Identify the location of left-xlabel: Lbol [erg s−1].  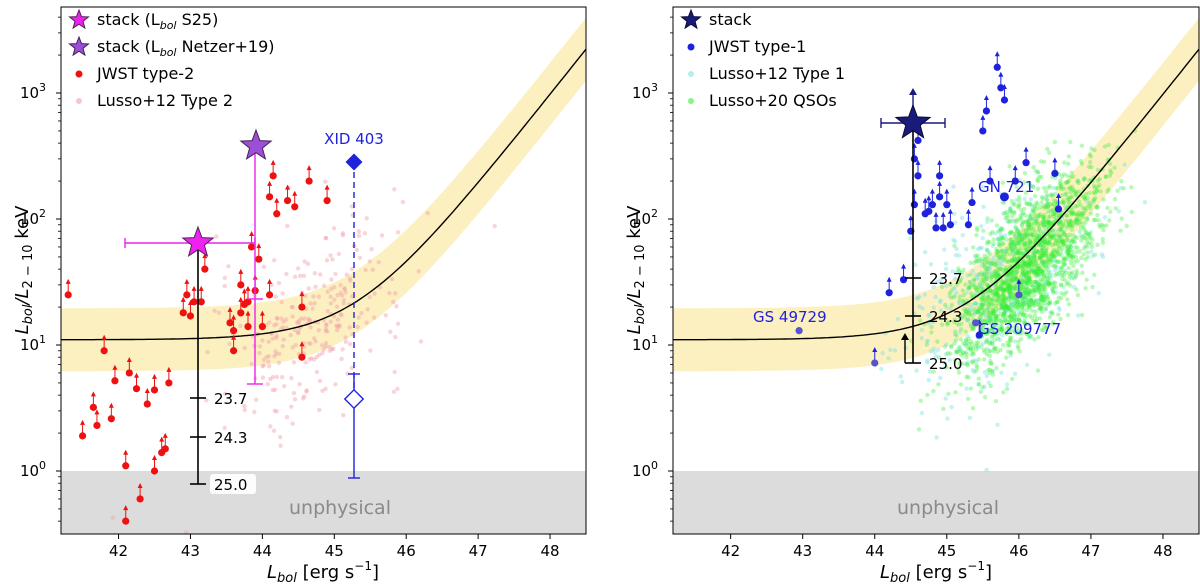
(323, 571).